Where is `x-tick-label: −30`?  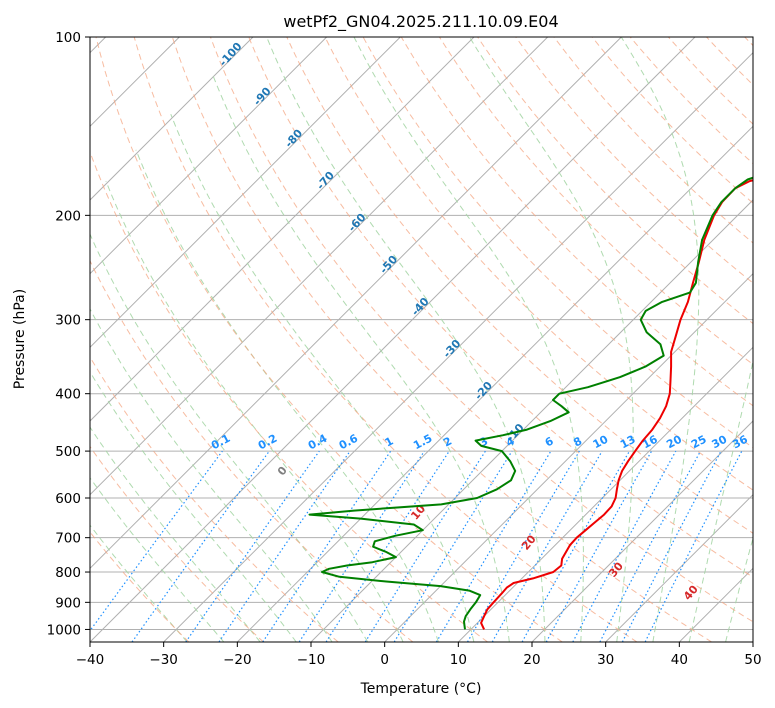 x-tick-label: −30 is located at coordinates (163, 660).